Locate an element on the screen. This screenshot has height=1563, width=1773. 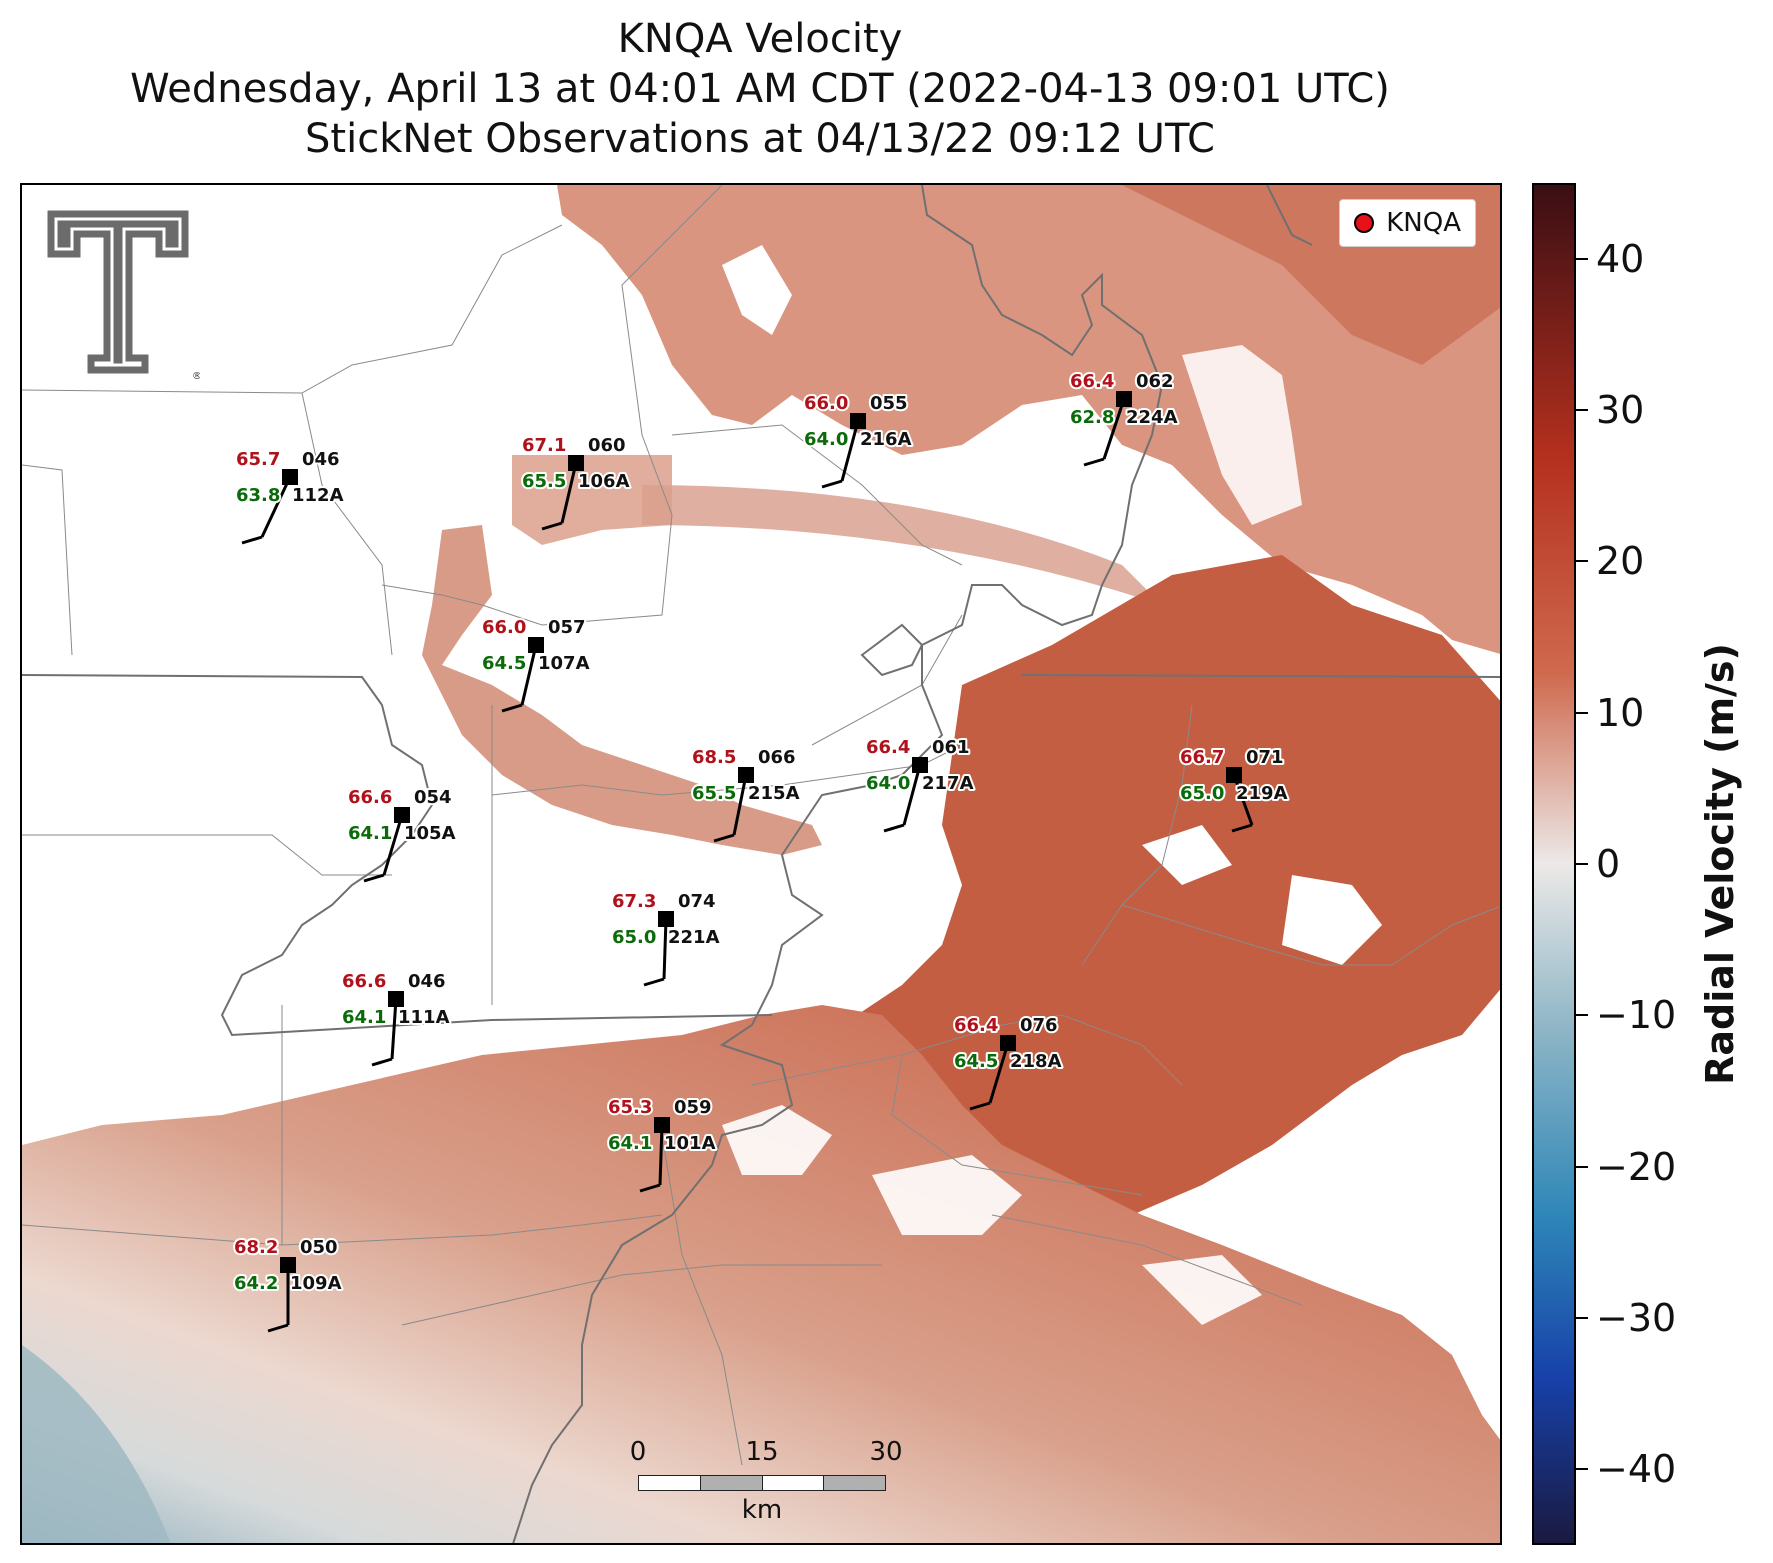
station-id: 221A is located at coordinates (694, 937).